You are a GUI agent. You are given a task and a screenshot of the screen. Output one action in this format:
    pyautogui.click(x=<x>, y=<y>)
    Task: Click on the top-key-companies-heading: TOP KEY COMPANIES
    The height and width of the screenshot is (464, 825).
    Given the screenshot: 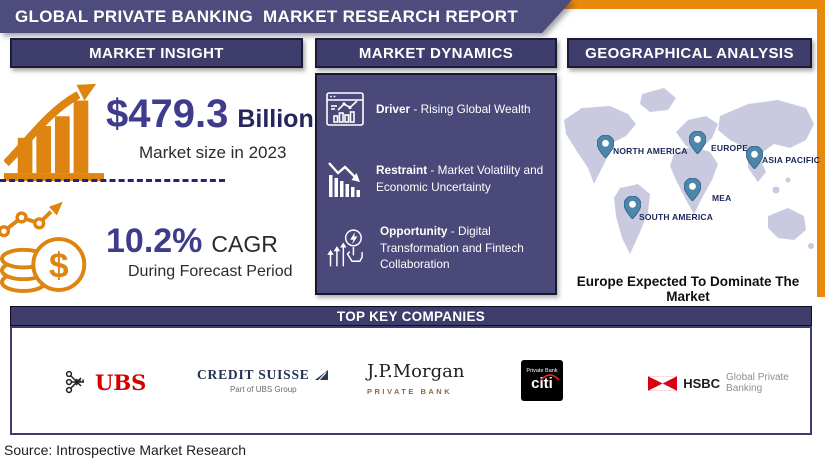 What is the action you would take?
    pyautogui.click(x=411, y=316)
    